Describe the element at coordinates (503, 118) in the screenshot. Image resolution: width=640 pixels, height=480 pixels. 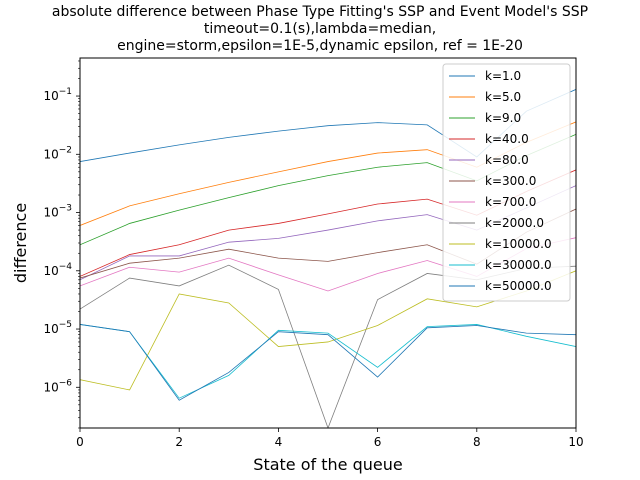
I see `legend-label: k=9.0` at that location.